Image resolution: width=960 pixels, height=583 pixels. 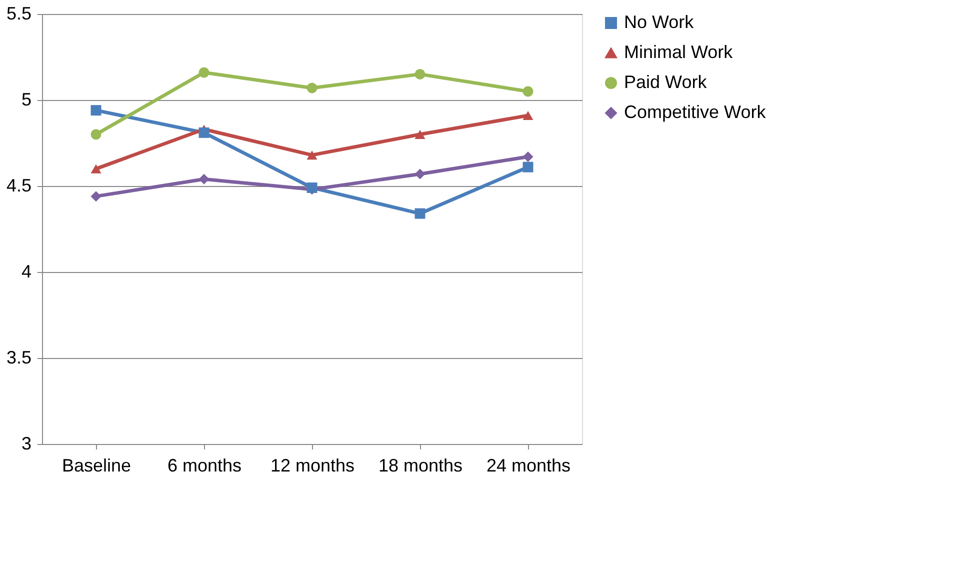 What do you see at coordinates (420, 466) in the screenshot?
I see `x-tick-label: 18 months` at bounding box center [420, 466].